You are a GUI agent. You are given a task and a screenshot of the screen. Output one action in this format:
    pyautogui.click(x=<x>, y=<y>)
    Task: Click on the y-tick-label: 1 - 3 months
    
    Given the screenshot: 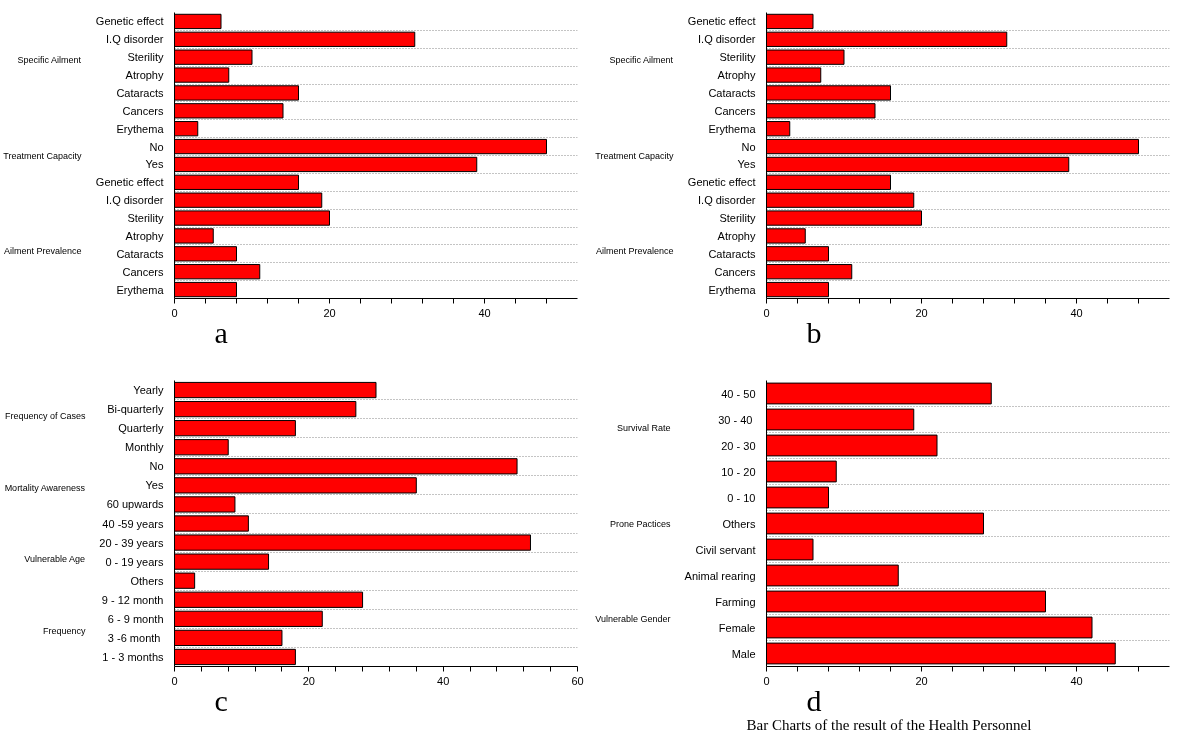 What is the action you would take?
    pyautogui.click(x=133, y=656)
    